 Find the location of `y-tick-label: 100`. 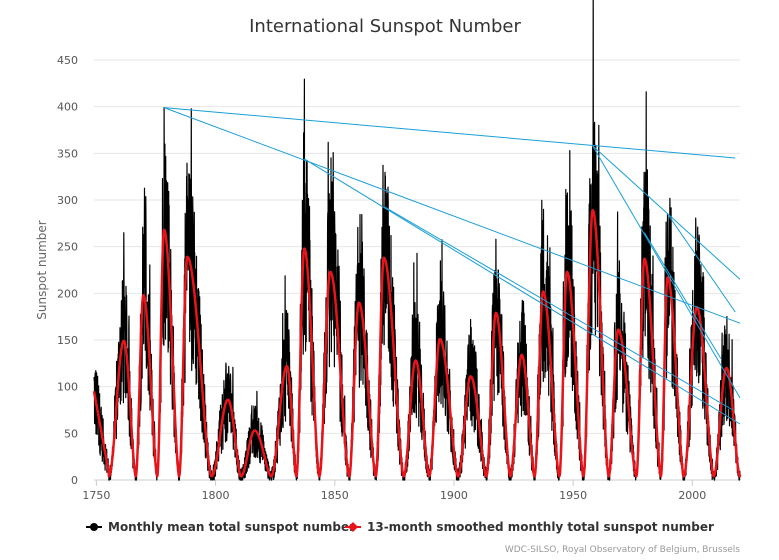

y-tick-label: 100 is located at coordinates (67, 387).